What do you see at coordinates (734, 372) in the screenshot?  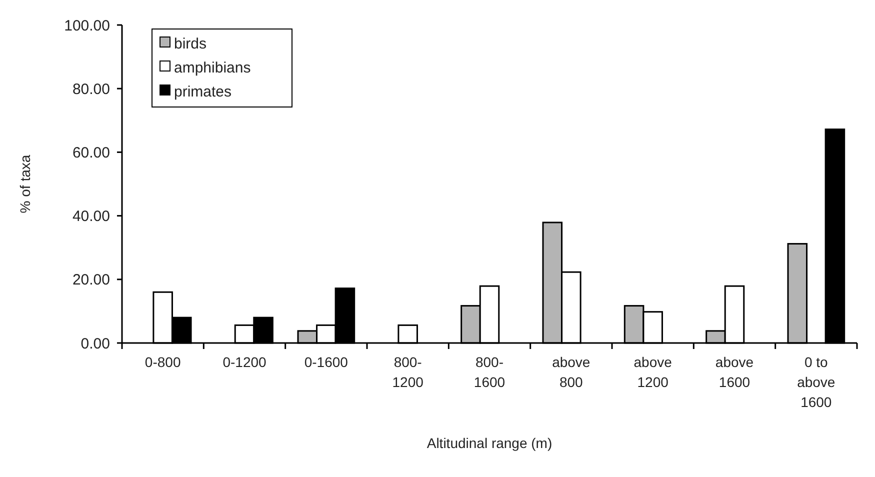 I see `x-tick-label: above 1600` at bounding box center [734, 372].